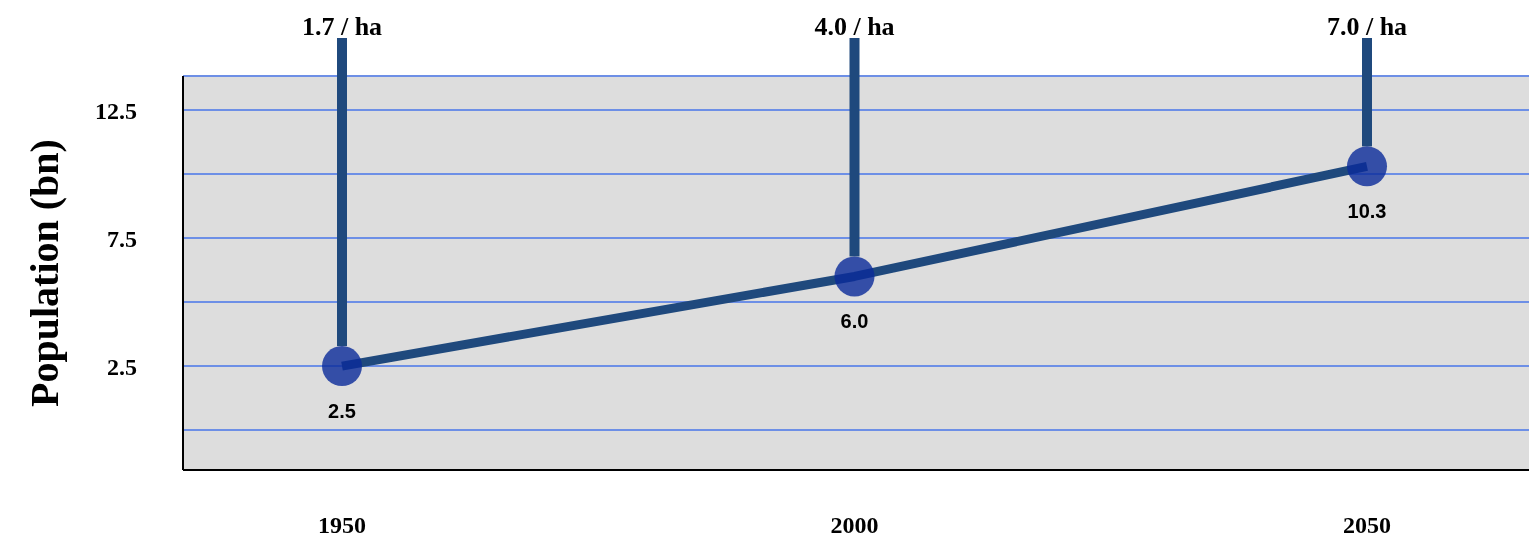  I want to click on x-tick-label: 2050, so click(1367, 523).